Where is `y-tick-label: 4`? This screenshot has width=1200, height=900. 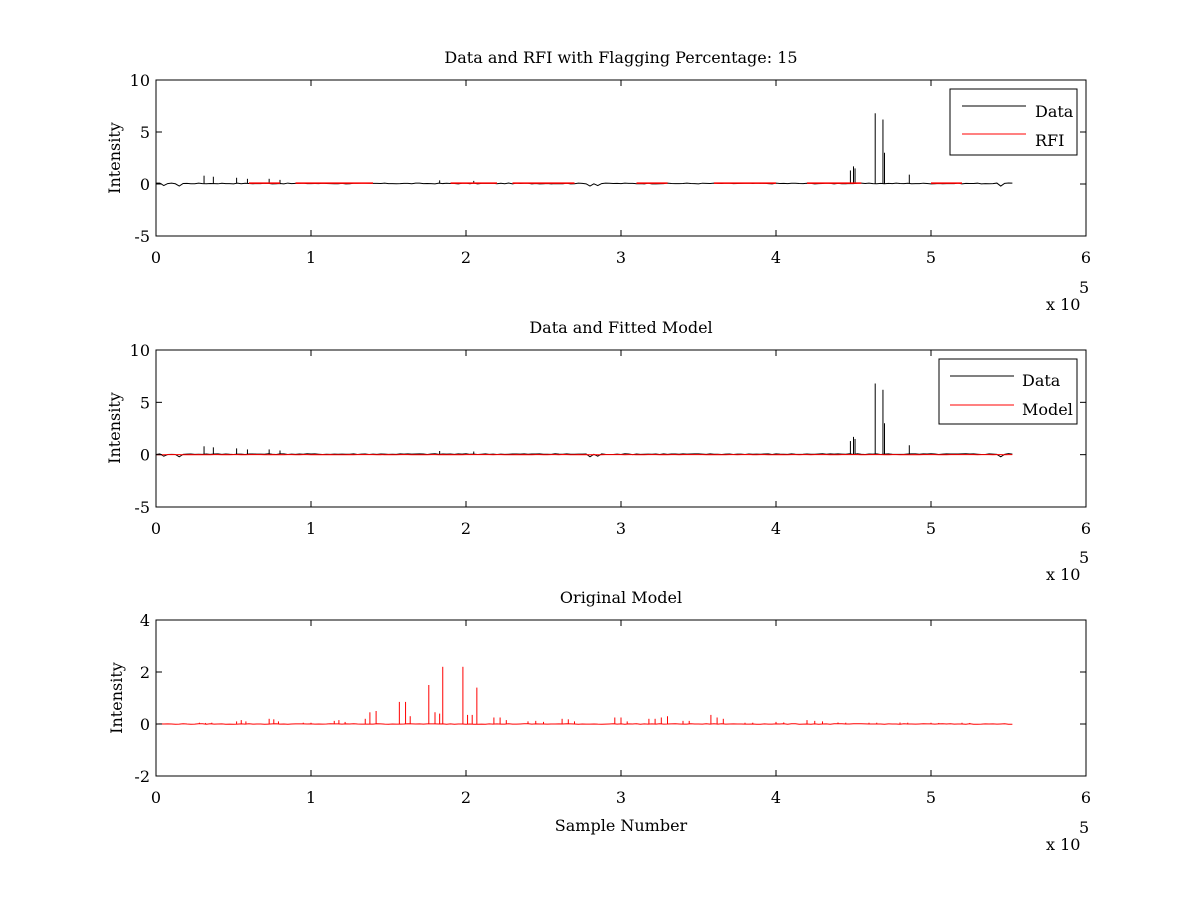 y-tick-label: 4 is located at coordinates (145, 620).